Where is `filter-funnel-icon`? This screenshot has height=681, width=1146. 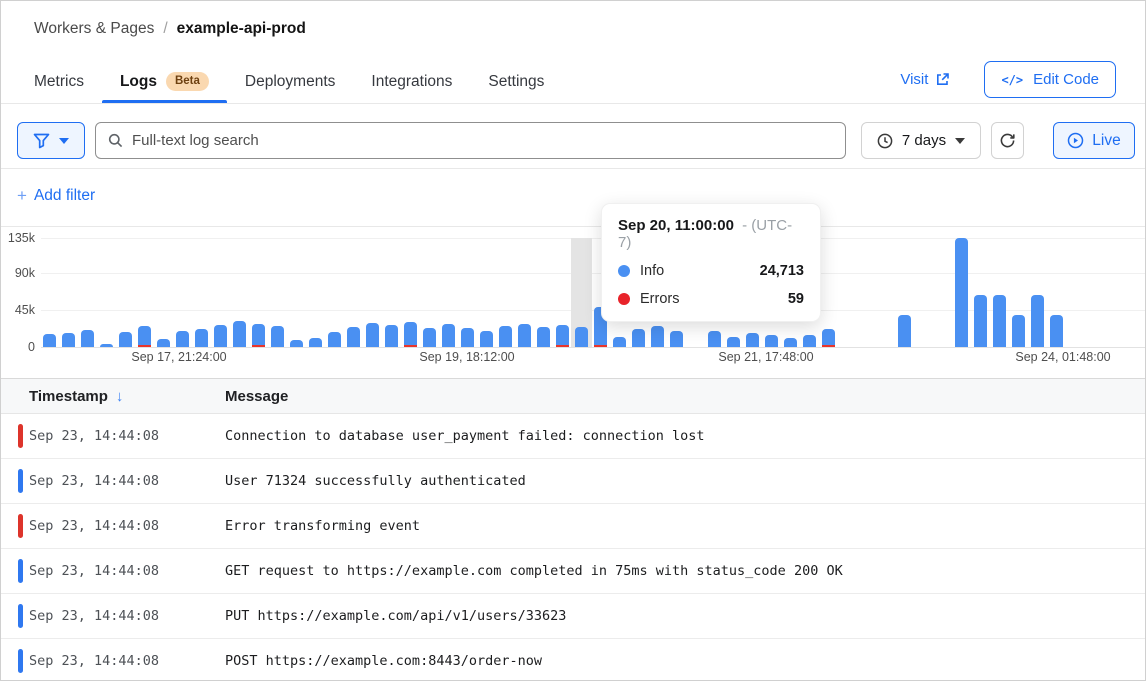 filter-funnel-icon is located at coordinates (41, 141).